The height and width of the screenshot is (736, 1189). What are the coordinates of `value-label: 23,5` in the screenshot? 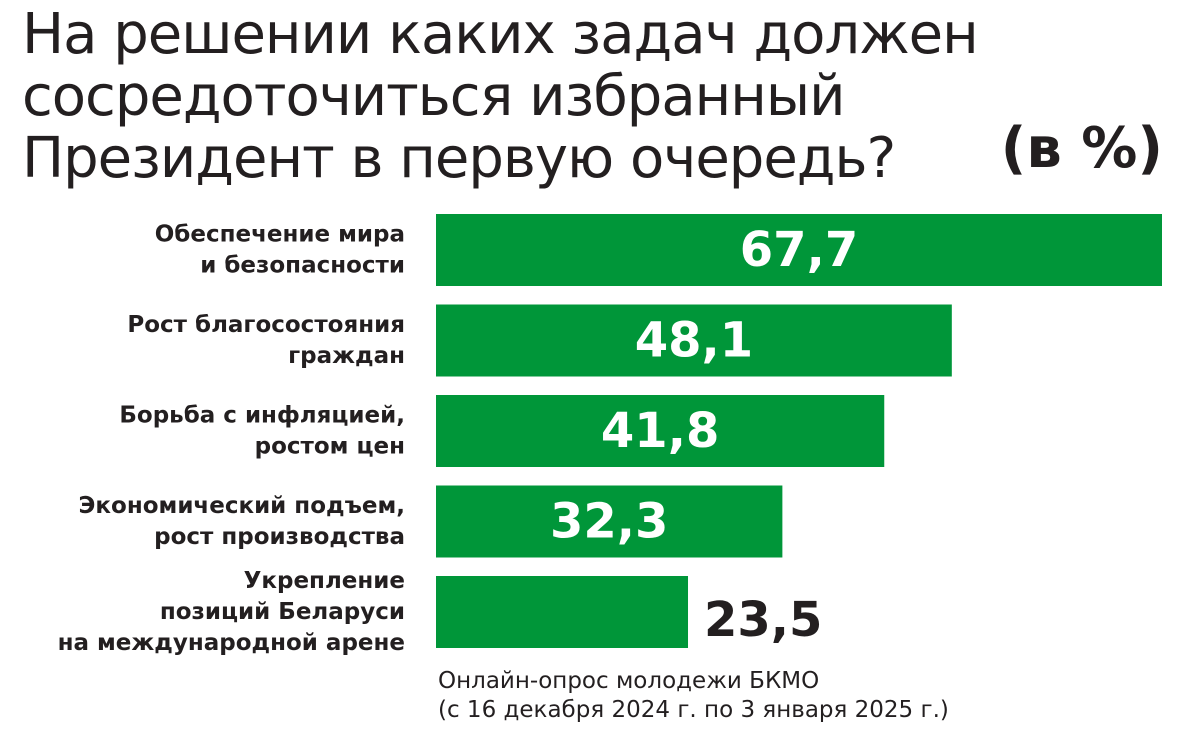 It's located at (763, 620).